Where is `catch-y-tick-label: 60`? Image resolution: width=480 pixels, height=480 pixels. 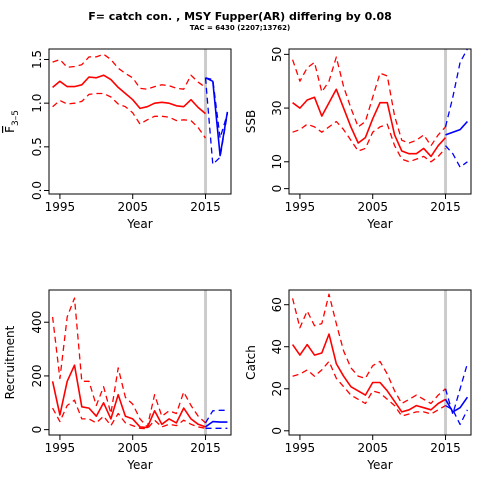
catch-y-tick-label: 60 is located at coordinates (277, 304).